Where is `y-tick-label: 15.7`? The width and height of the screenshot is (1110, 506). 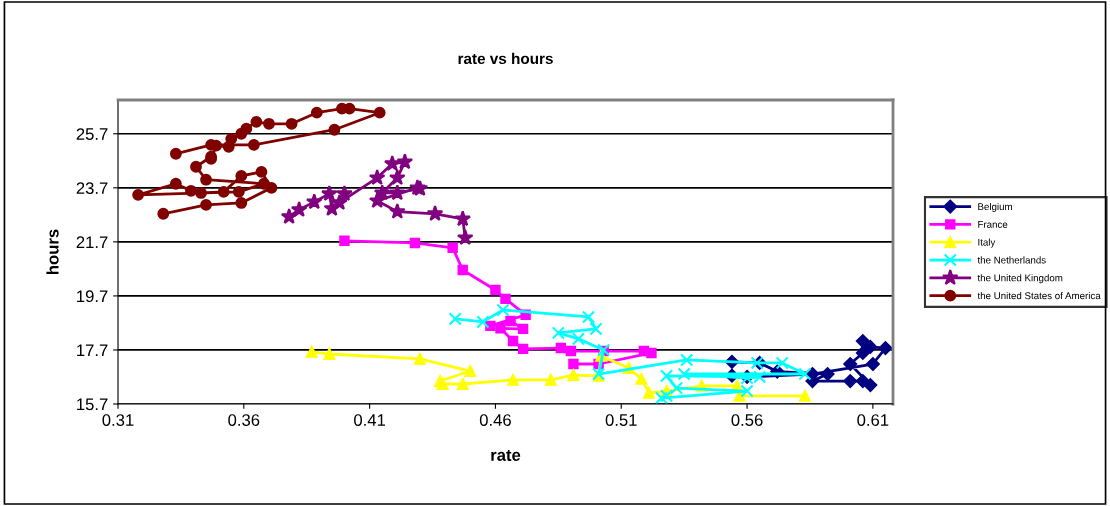 y-tick-label: 15.7 is located at coordinates (92, 404).